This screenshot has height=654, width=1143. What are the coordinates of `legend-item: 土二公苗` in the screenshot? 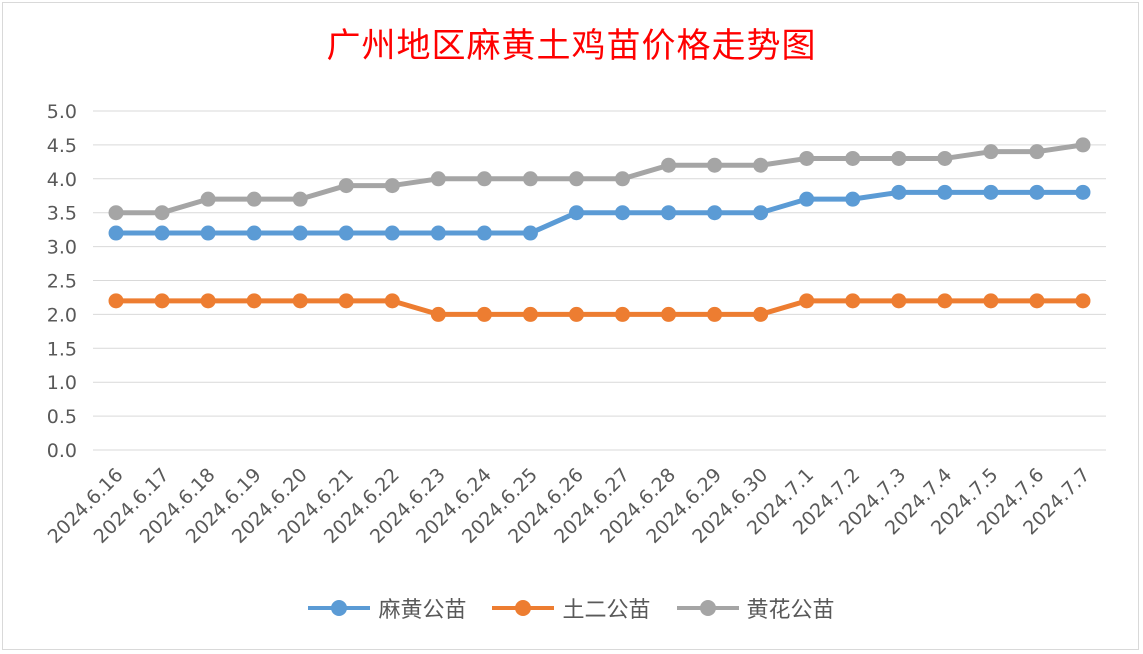 It's located at (571, 608).